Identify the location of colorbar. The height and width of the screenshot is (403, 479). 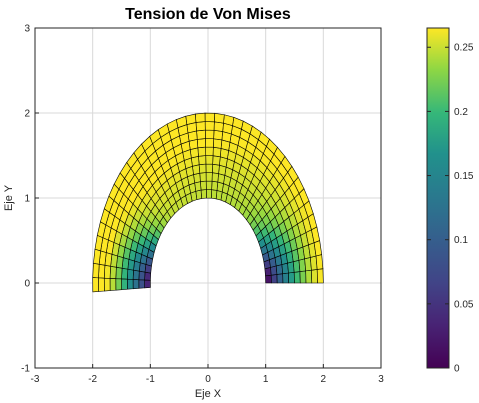
(438, 198).